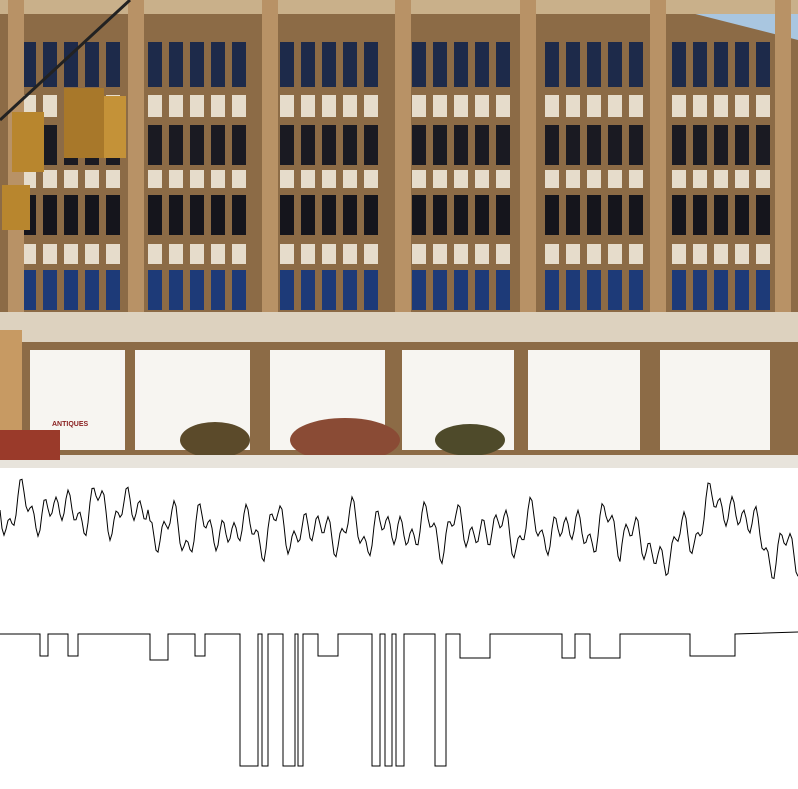  Describe the element at coordinates (399, 327) in the screenshot. I see `storefront-band` at that location.